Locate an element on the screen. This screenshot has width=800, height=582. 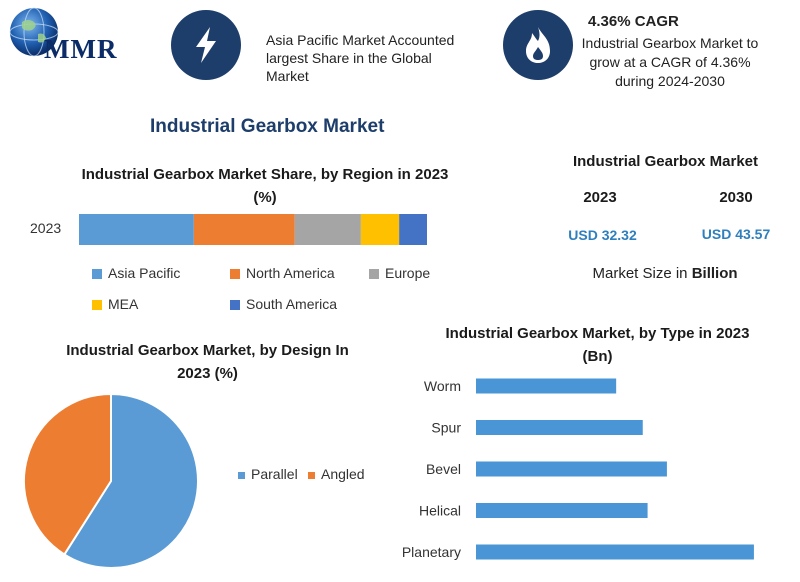
type-bar-worm is located at coordinates (546, 386).